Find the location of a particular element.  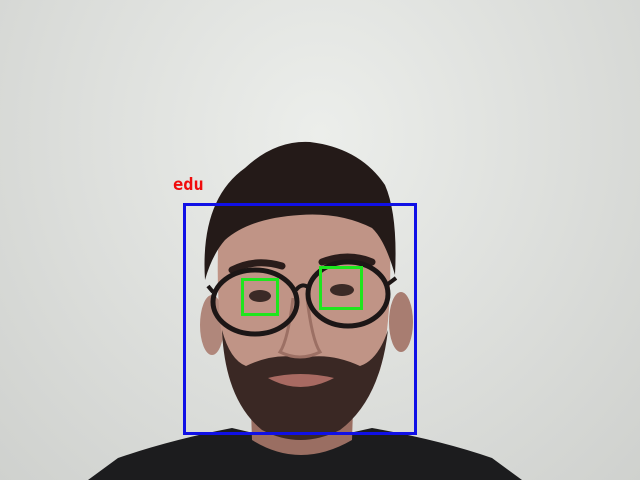

left-eye-detection-box is located at coordinates (260, 297).